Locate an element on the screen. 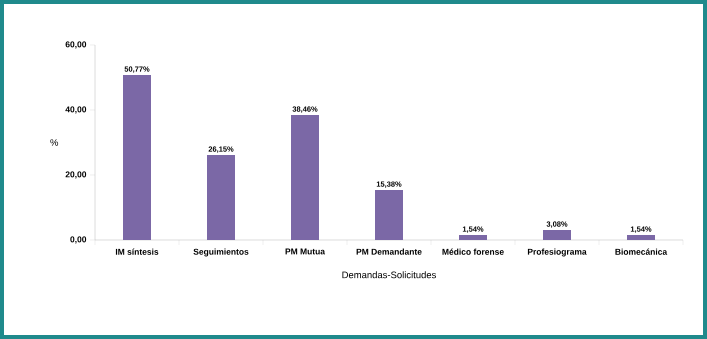 This screenshot has height=339, width=707. y-tick-label: 60,00 is located at coordinates (76, 45).